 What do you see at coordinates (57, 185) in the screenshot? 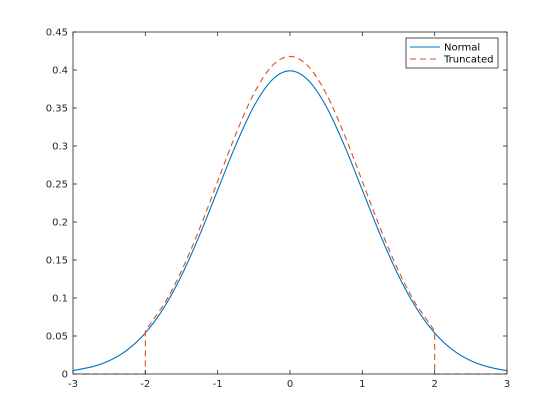
I see `y-tick-label: 0.25` at bounding box center [57, 185].